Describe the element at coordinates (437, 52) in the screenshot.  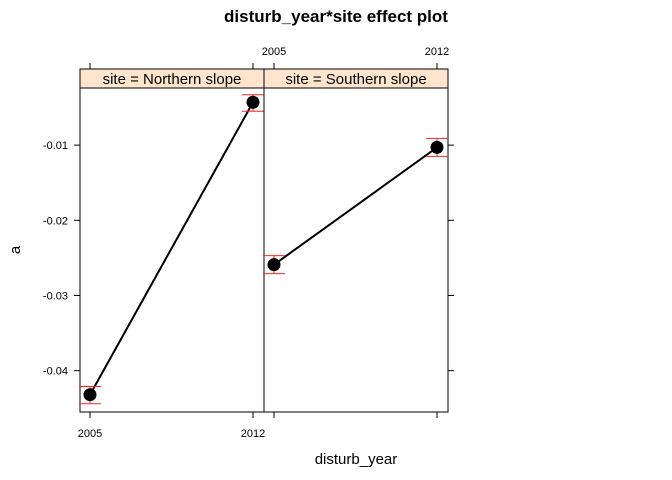
I see `x-tick-label-top: 2012` at that location.